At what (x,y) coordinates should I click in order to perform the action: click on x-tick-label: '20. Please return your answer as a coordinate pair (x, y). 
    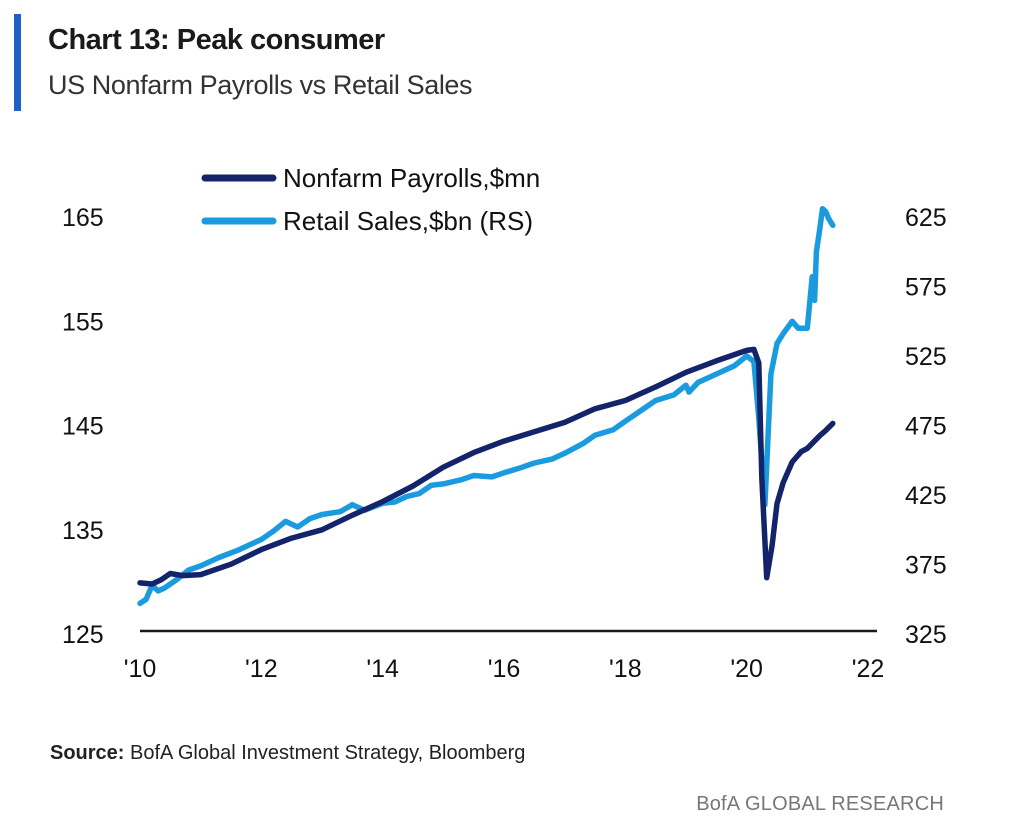
    Looking at the image, I should click on (746, 669).